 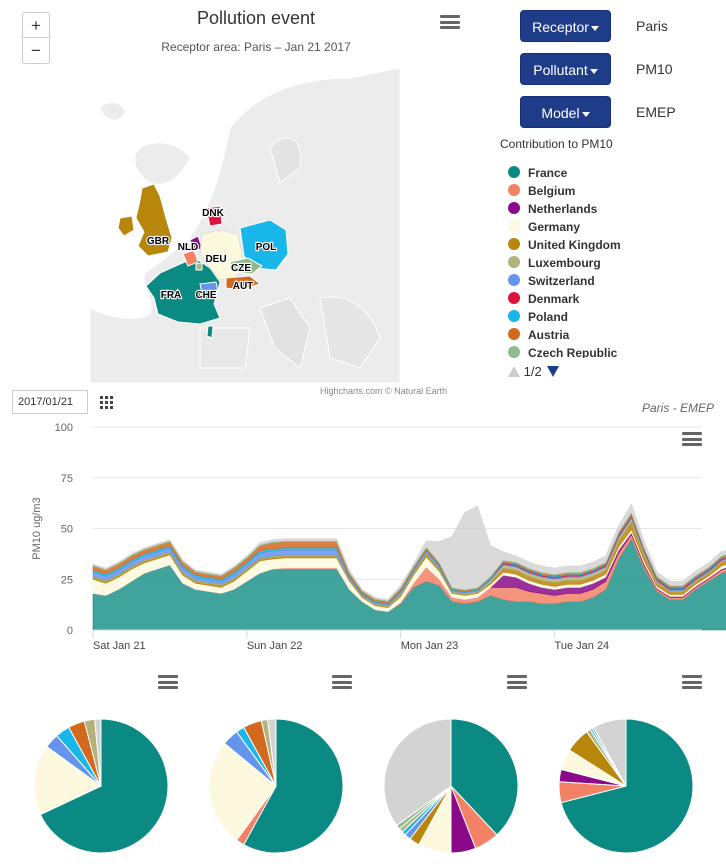 I want to click on receptor-dropdown-label: Receptor, so click(x=560, y=27).